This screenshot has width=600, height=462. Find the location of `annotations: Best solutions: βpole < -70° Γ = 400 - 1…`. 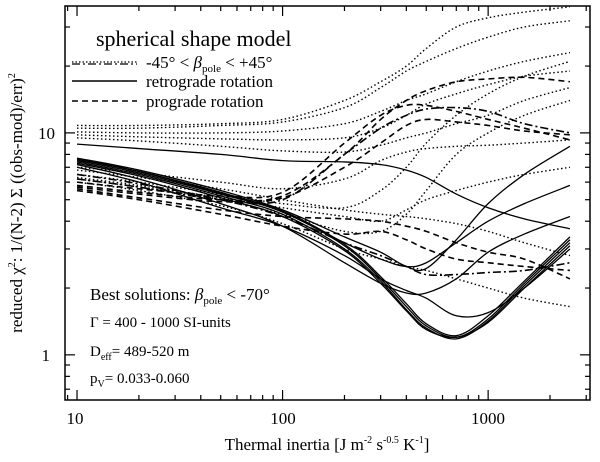

annotations: Best solutions: βpole < -70° Γ = 400 - 1… is located at coordinates (180, 337).